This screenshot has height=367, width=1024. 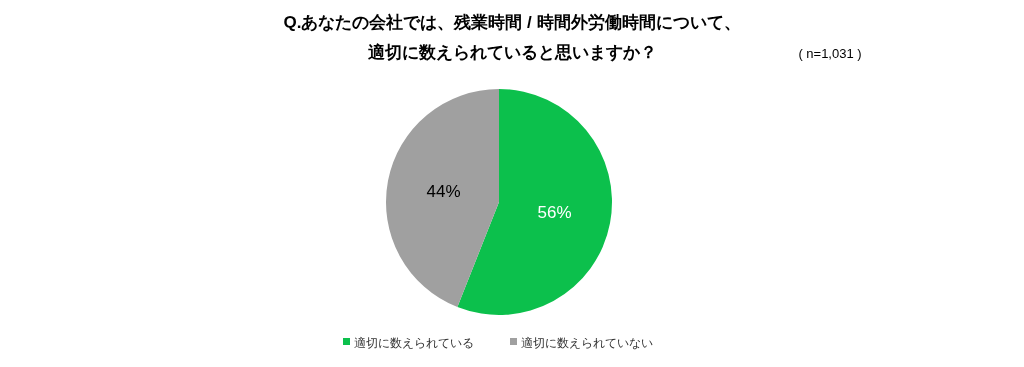 I want to click on chart-subtitle: 適切に数えられていると思いますか？, so click(x=512, y=52).